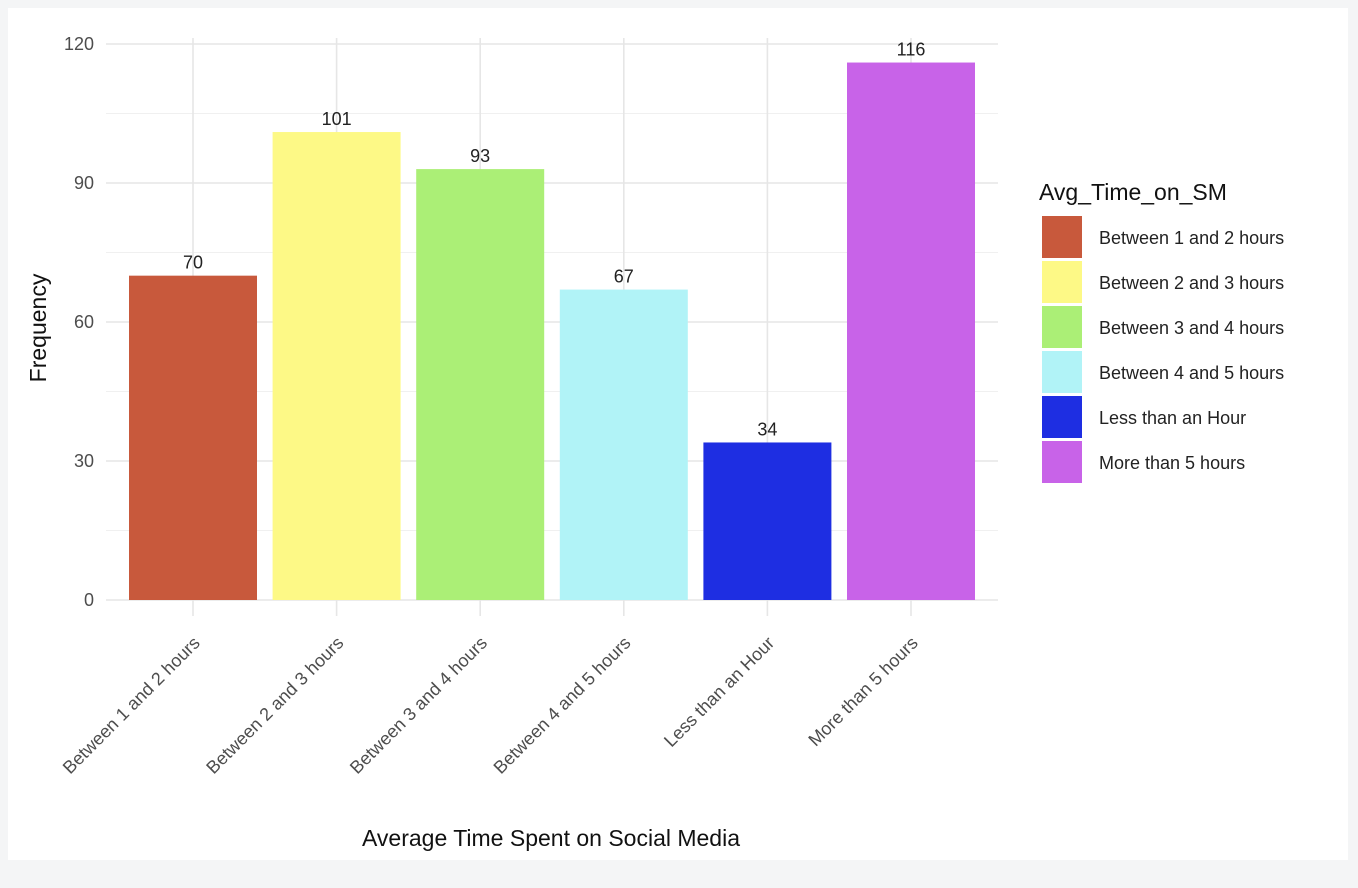 This screenshot has height=888, width=1358. Describe the element at coordinates (911, 50) in the screenshot. I see `data-label: 116` at that location.